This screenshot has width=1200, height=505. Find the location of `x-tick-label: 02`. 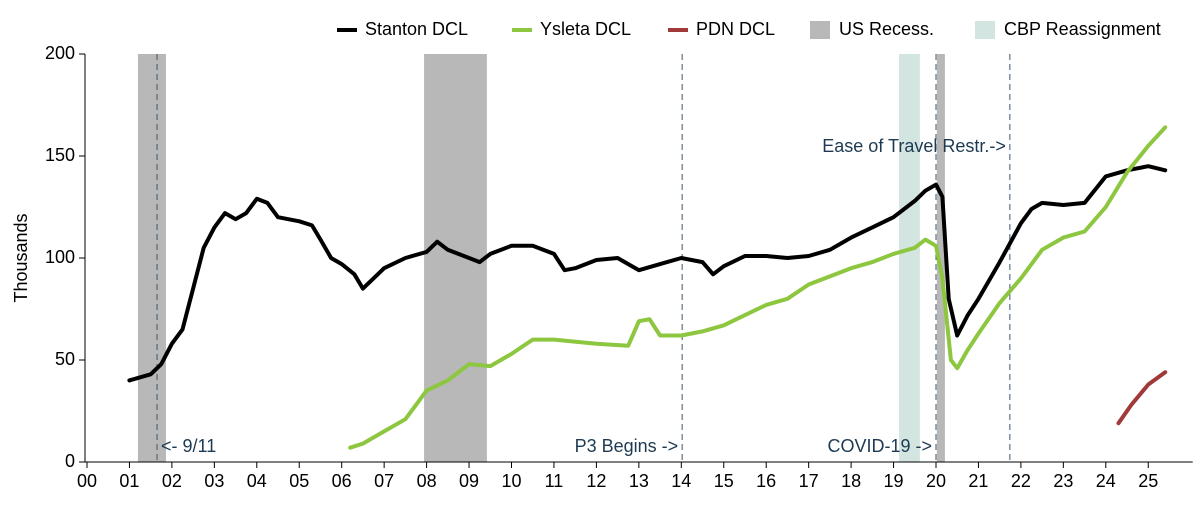

x-tick-label: 02 is located at coordinates (172, 481).